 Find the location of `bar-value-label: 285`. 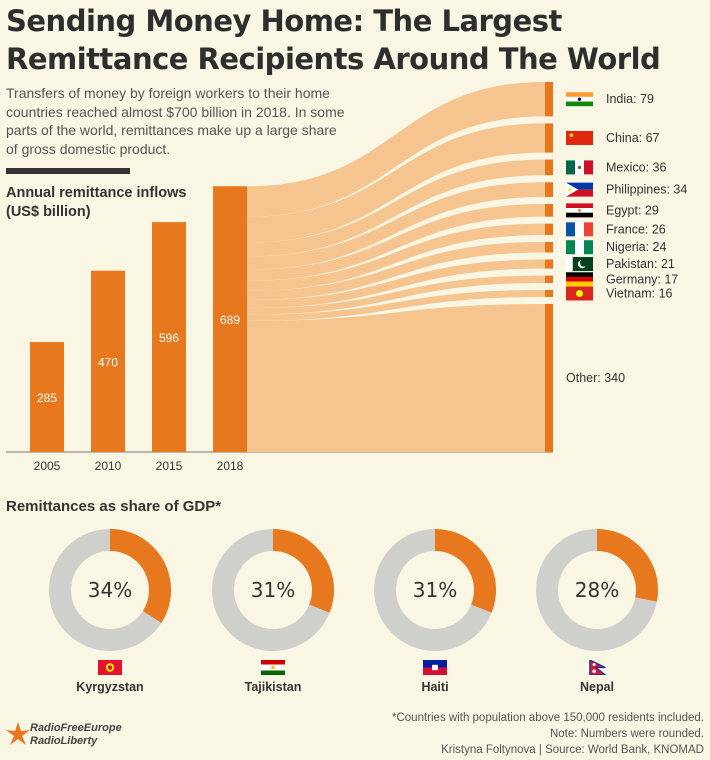

bar-value-label: 285 is located at coordinates (47, 398).